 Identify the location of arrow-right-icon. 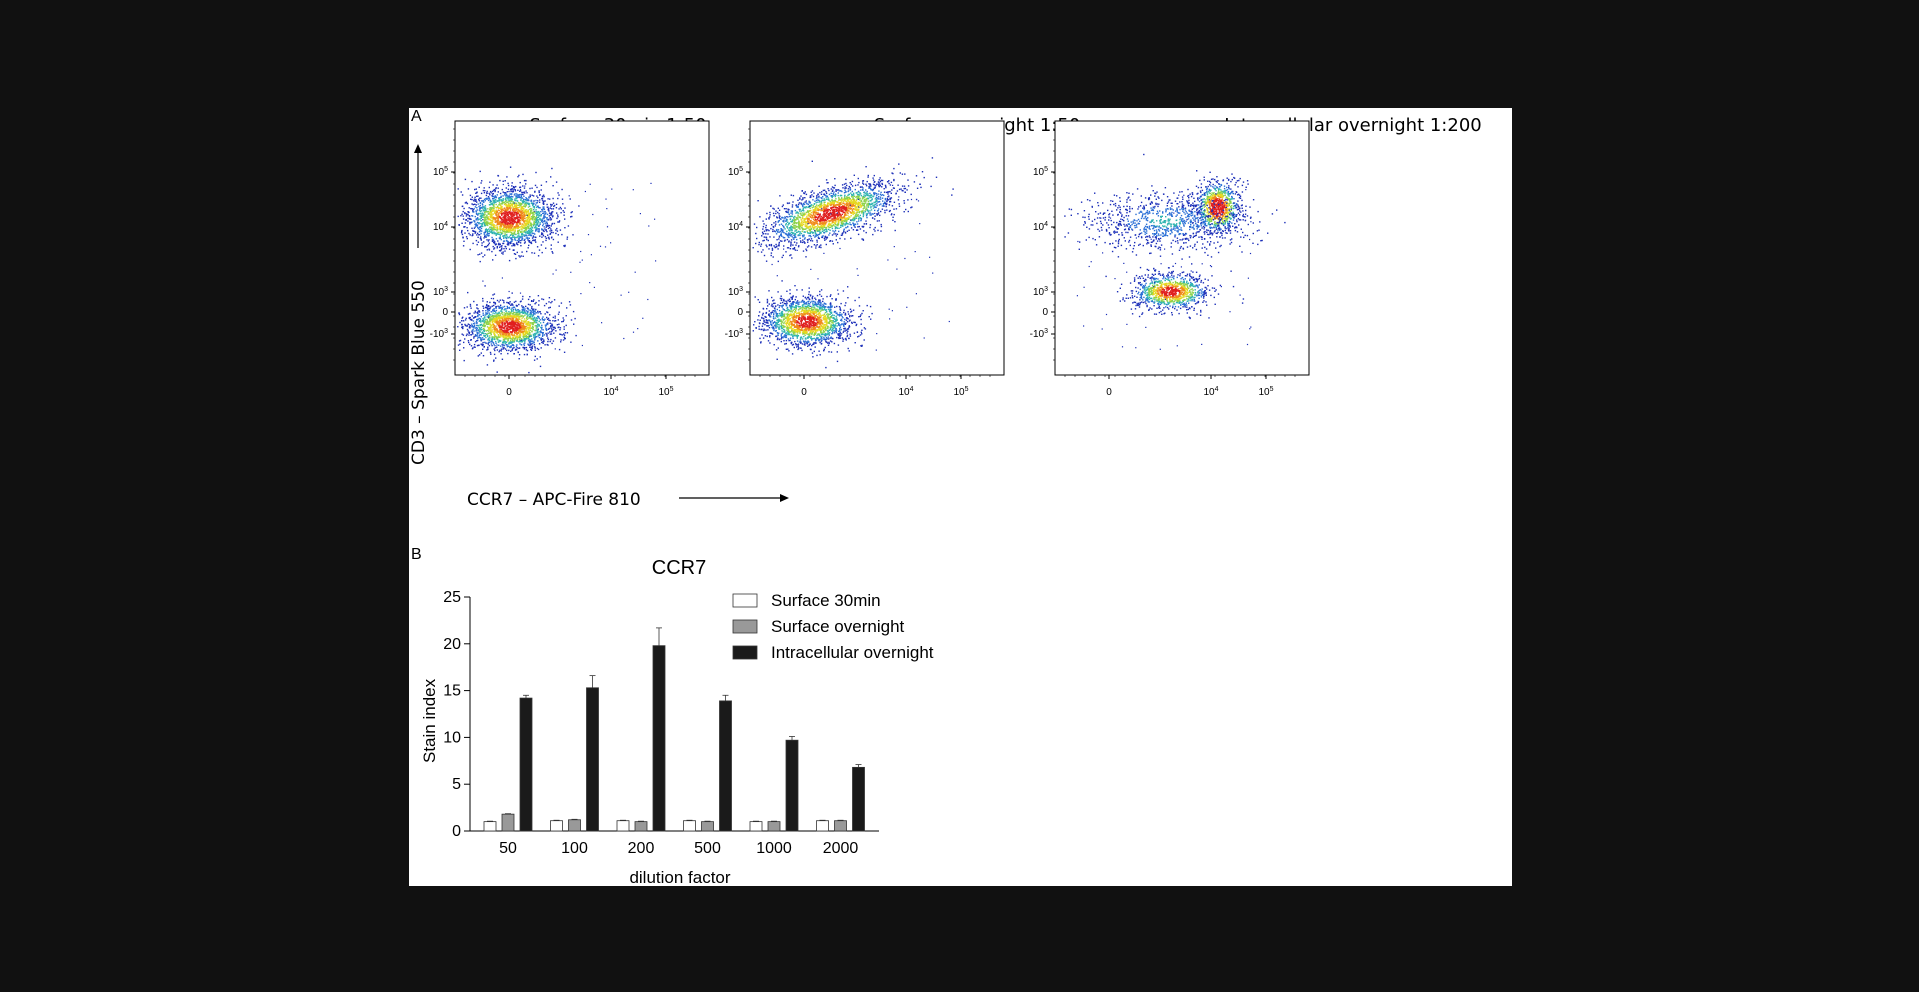
(784, 498).